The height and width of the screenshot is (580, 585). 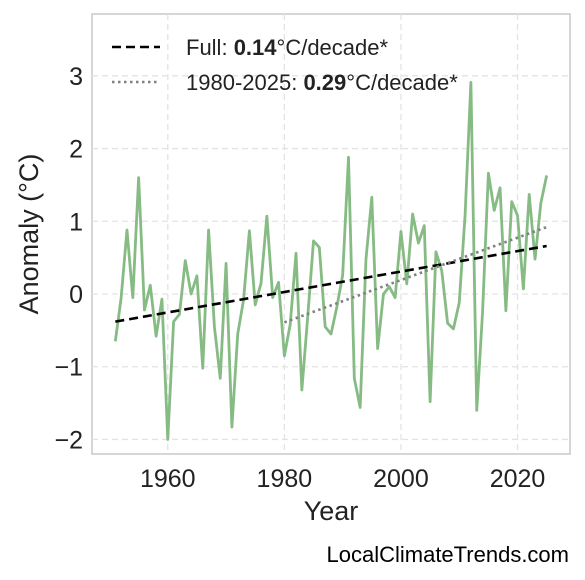 What do you see at coordinates (331, 511) in the screenshot?
I see `x-axis-title: Year` at bounding box center [331, 511].